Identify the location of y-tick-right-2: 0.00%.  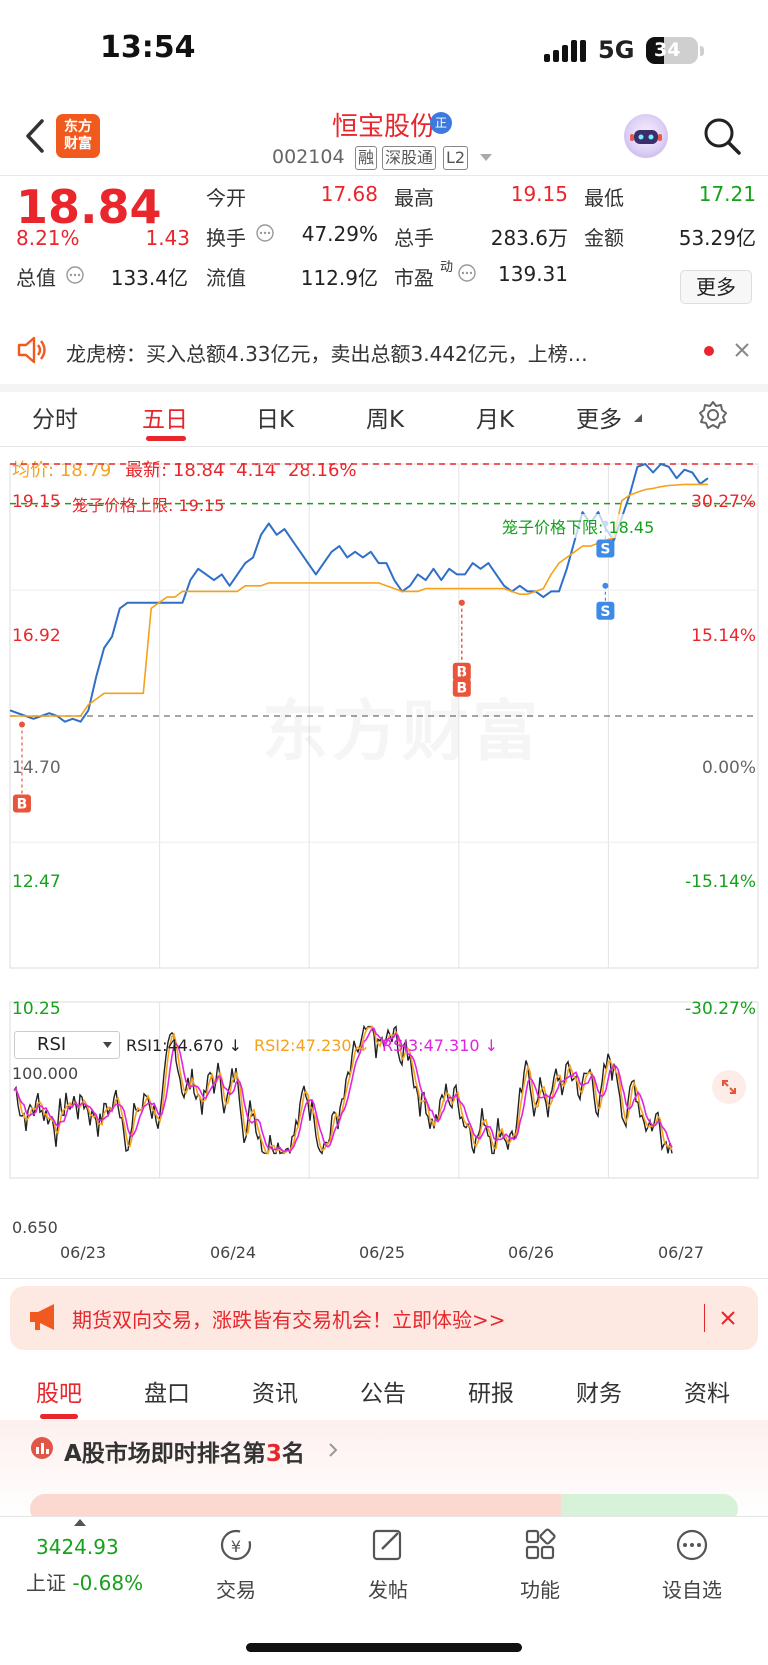
(728, 768).